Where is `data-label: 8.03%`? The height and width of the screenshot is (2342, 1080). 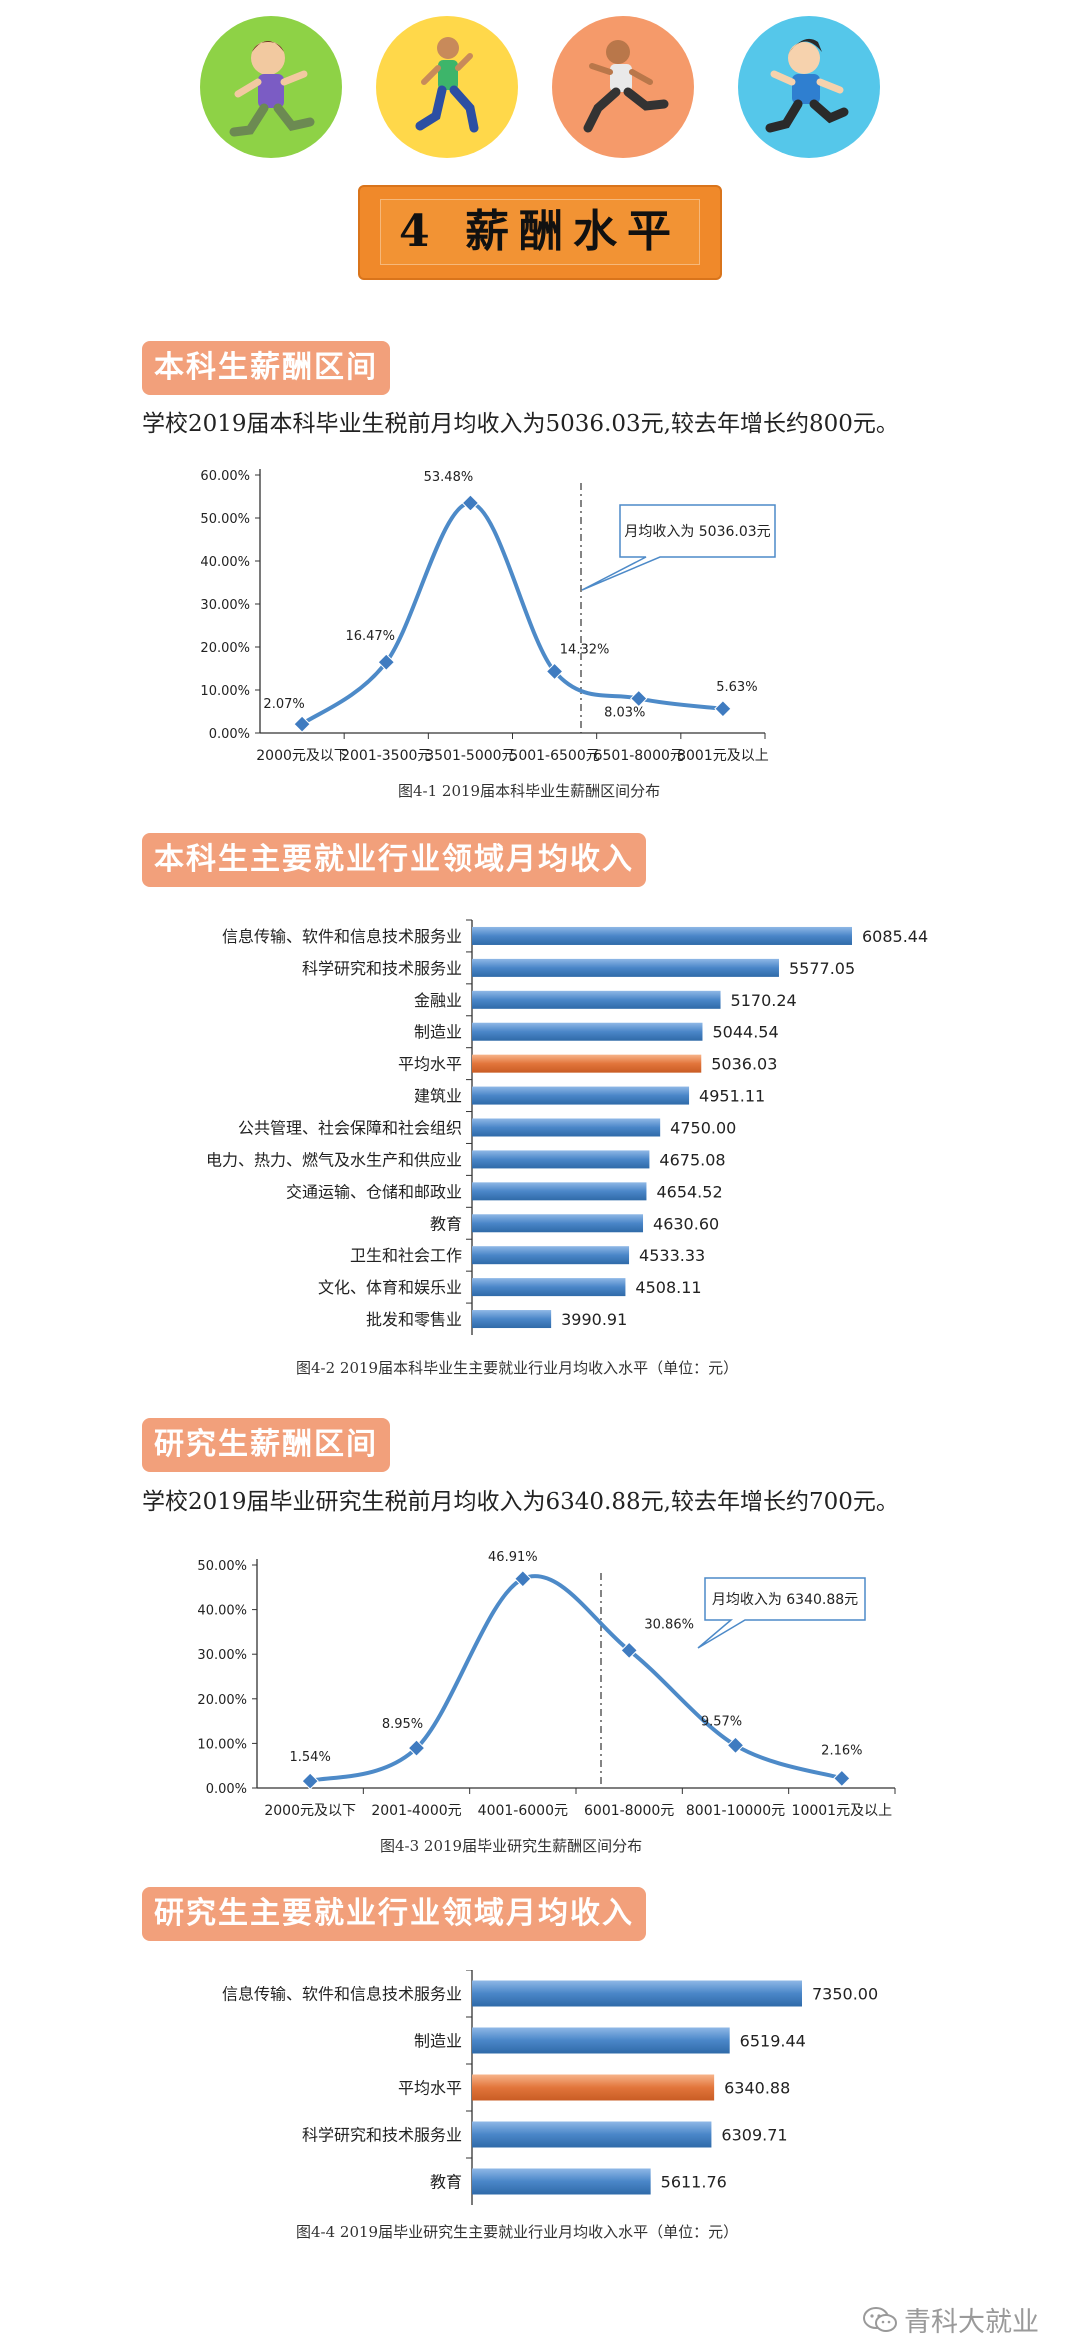
data-label: 8.03% is located at coordinates (624, 712).